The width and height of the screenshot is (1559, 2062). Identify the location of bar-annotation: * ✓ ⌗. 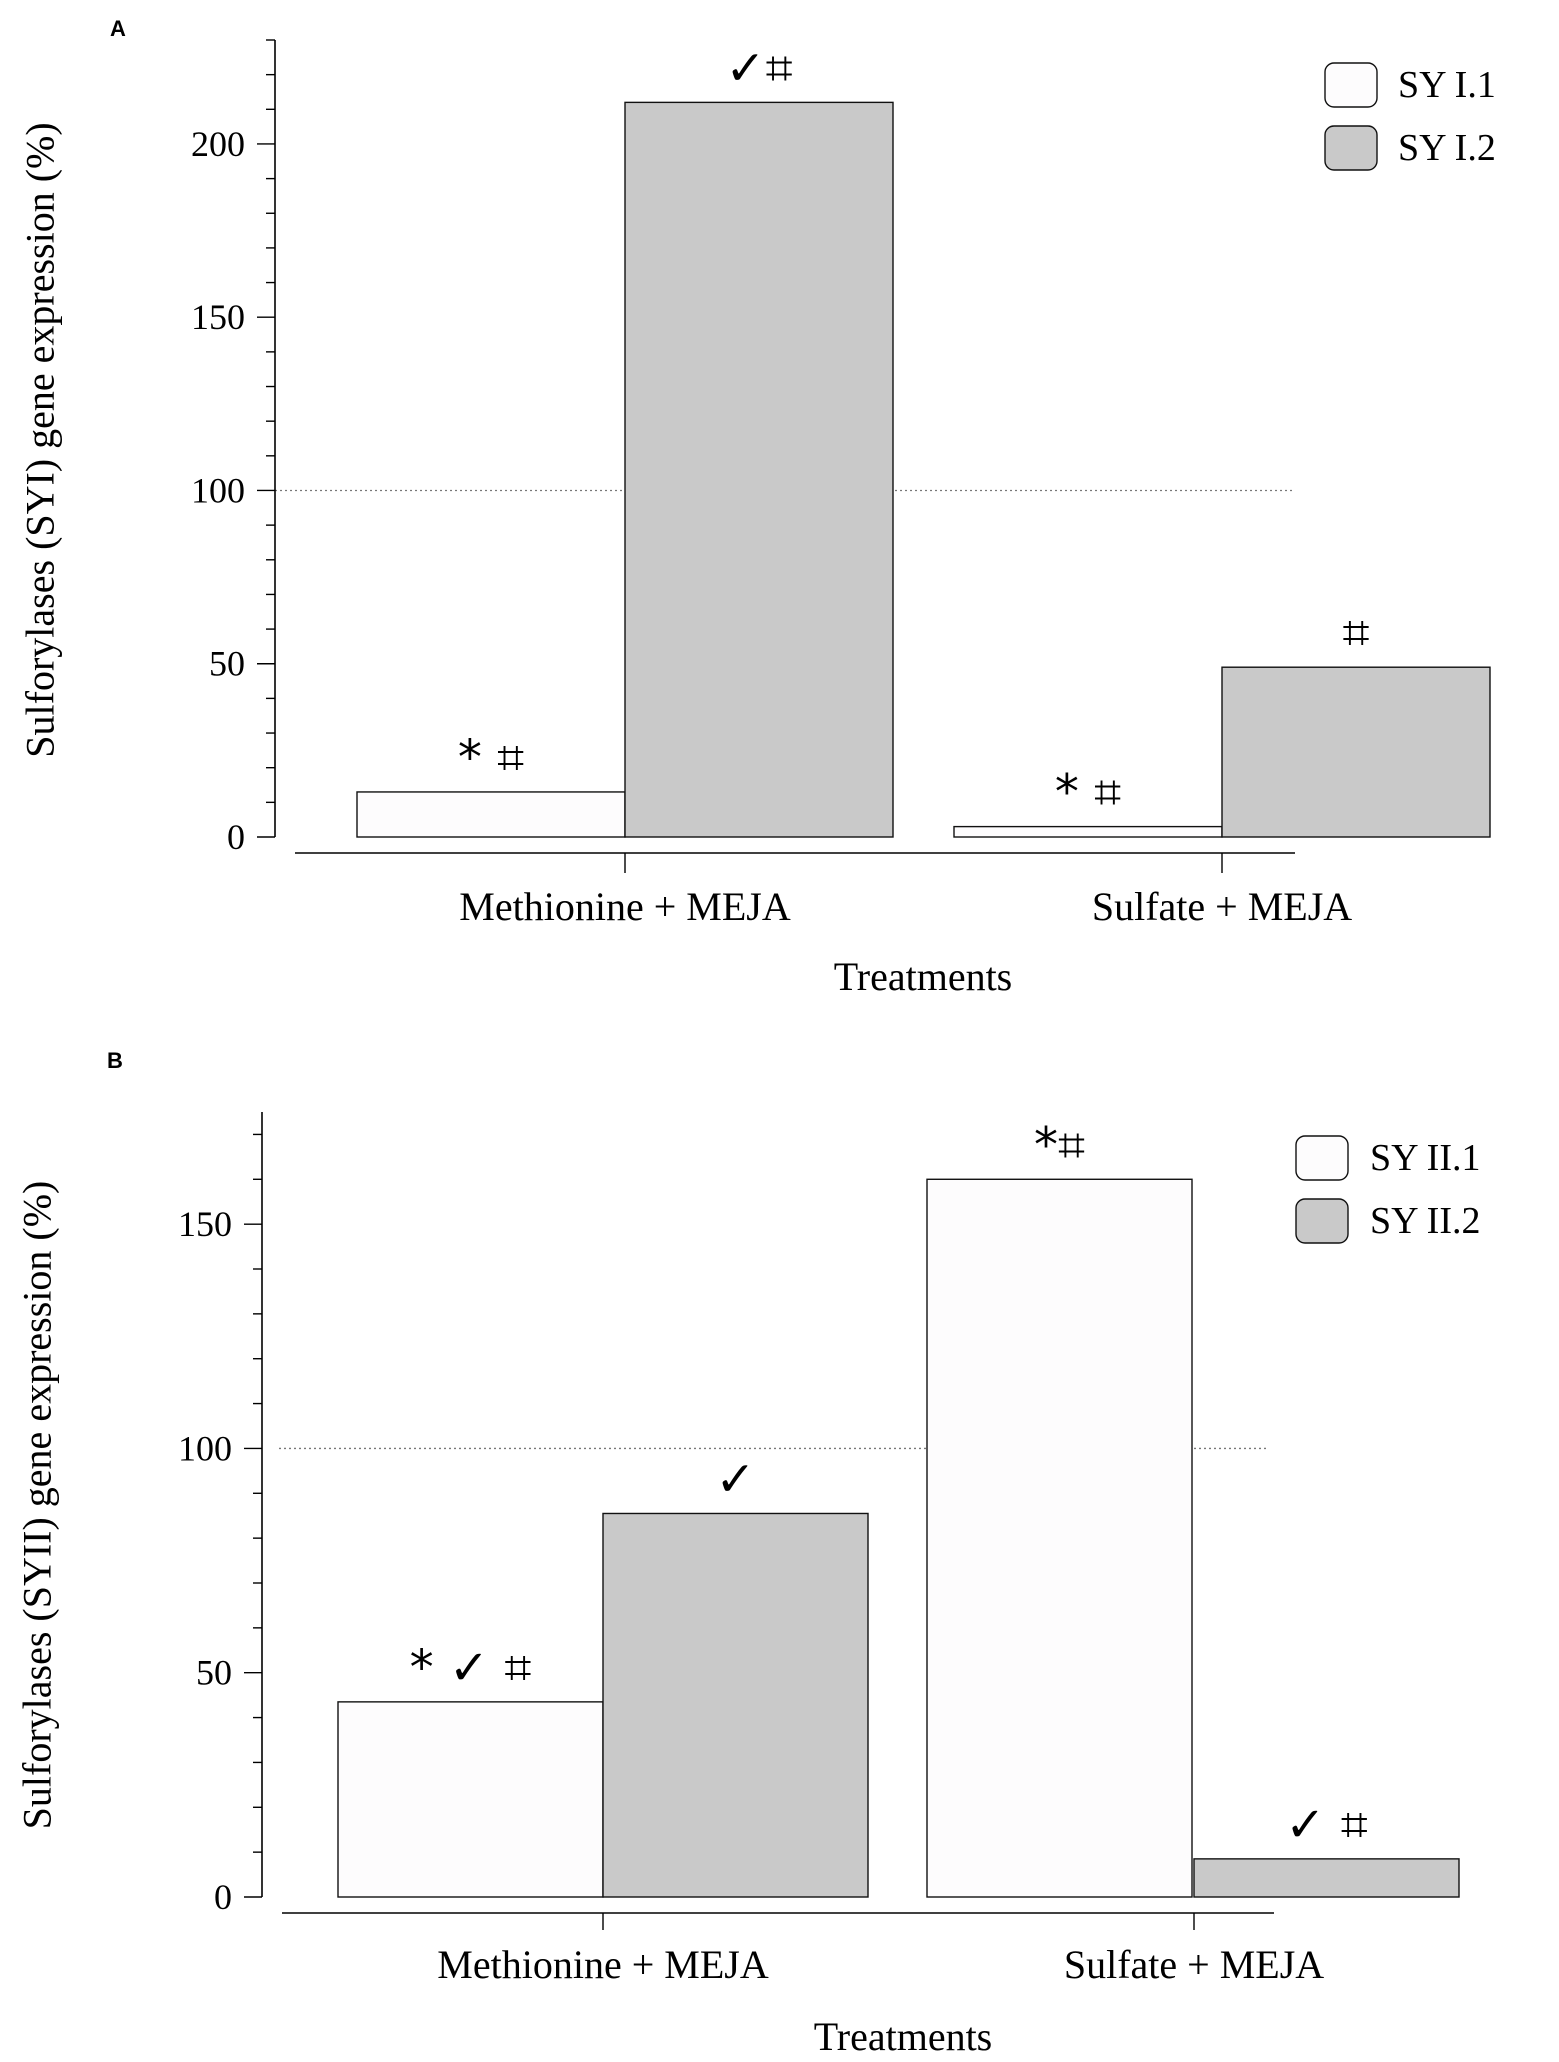
(471, 1668).